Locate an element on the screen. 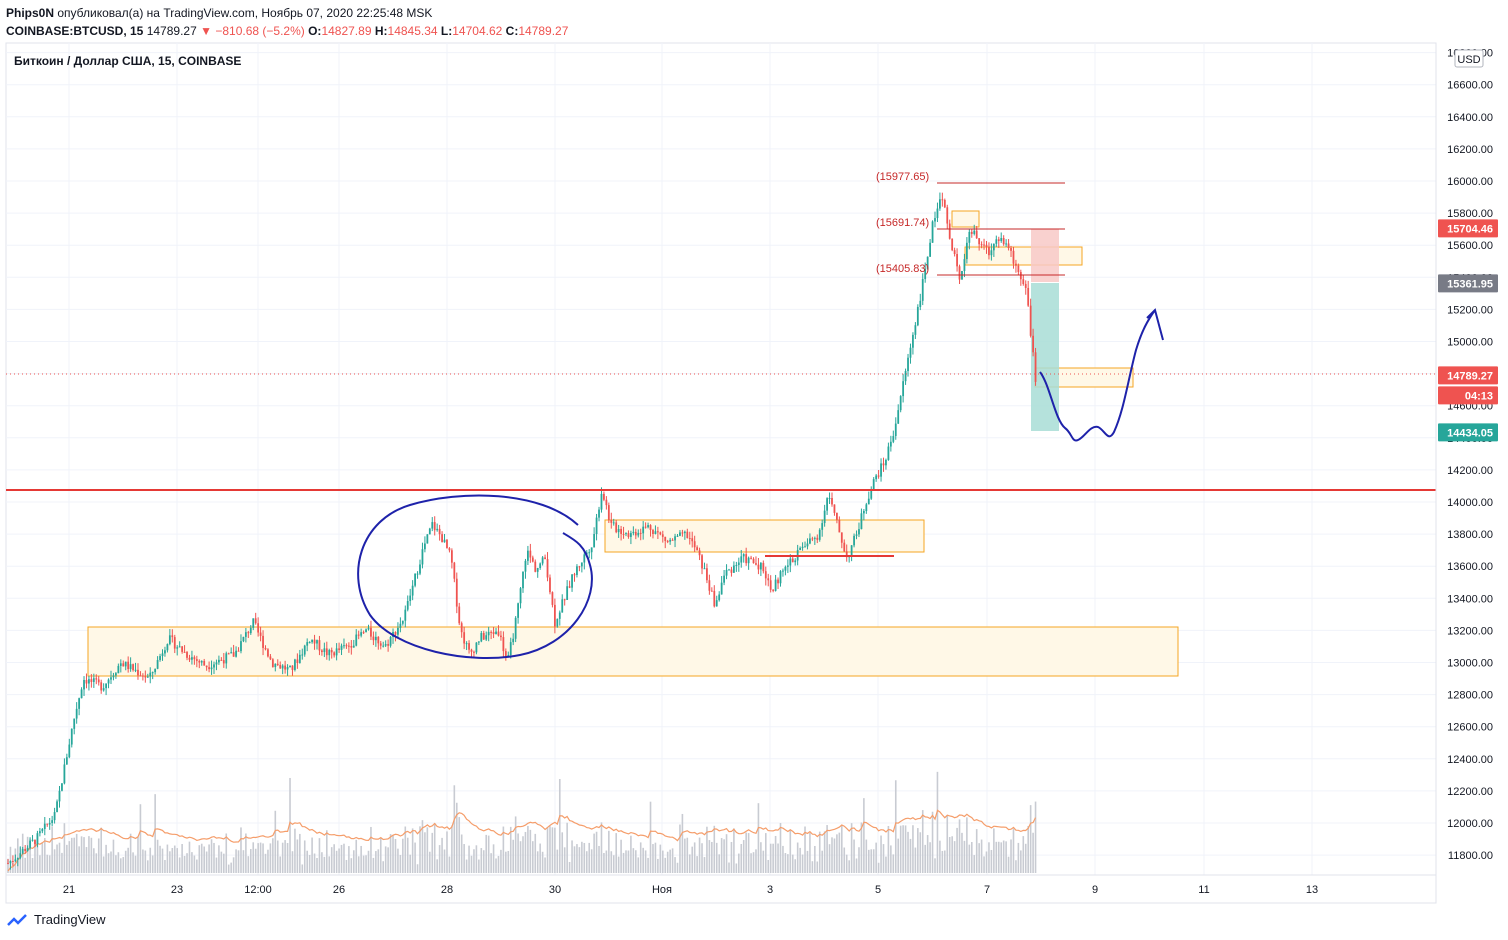  price-tick-label: 16600.00 is located at coordinates (1470, 86).